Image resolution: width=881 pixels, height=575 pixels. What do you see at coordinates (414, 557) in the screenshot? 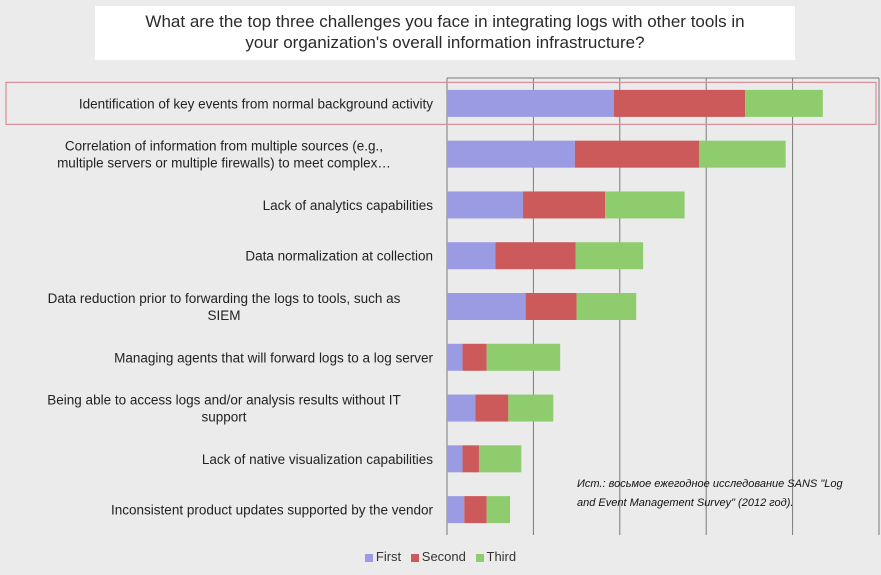
I see `legend-swatch-second` at bounding box center [414, 557].